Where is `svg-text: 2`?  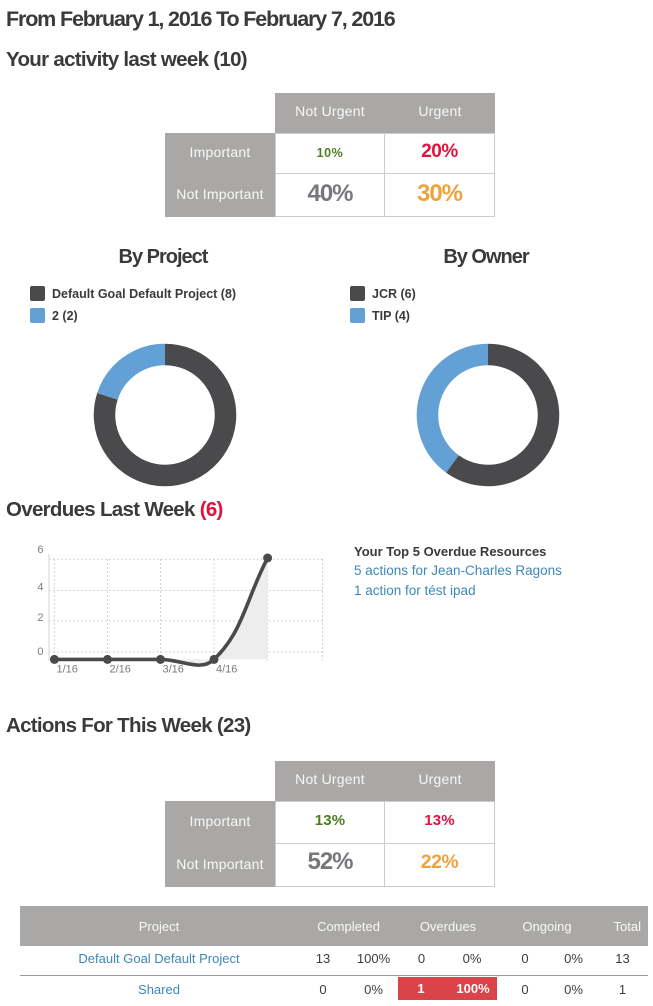 svg-text: 2 is located at coordinates (40, 618).